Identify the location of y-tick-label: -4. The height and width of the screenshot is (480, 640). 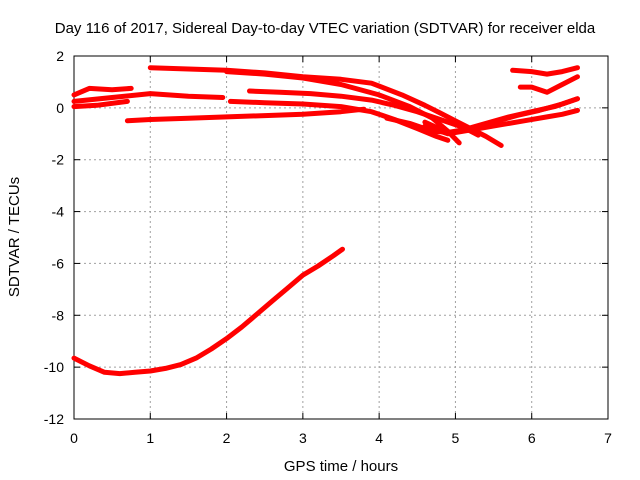
(58, 212).